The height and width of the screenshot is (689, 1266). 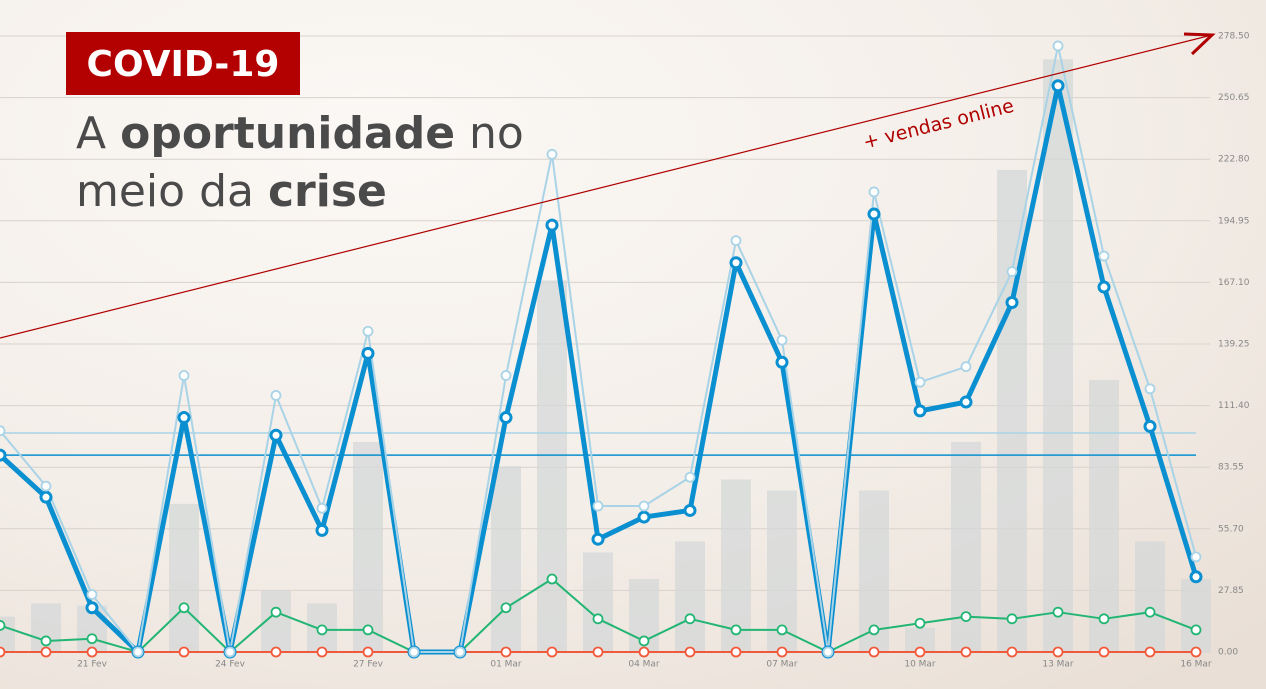 I want to click on badge: COVID-19, so click(x=183, y=64).